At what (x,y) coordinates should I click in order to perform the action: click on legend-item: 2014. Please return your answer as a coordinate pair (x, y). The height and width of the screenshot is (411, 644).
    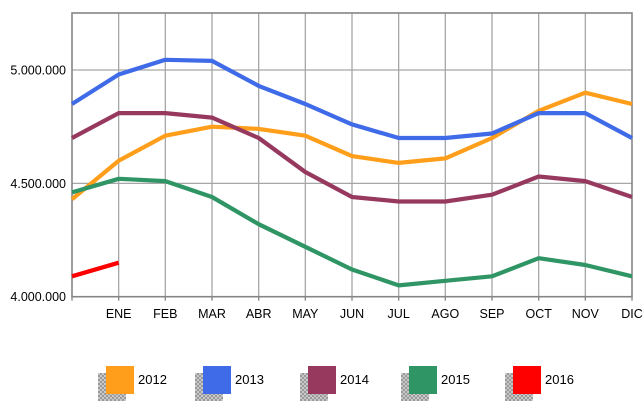
    Looking at the image, I should click on (364, 388).